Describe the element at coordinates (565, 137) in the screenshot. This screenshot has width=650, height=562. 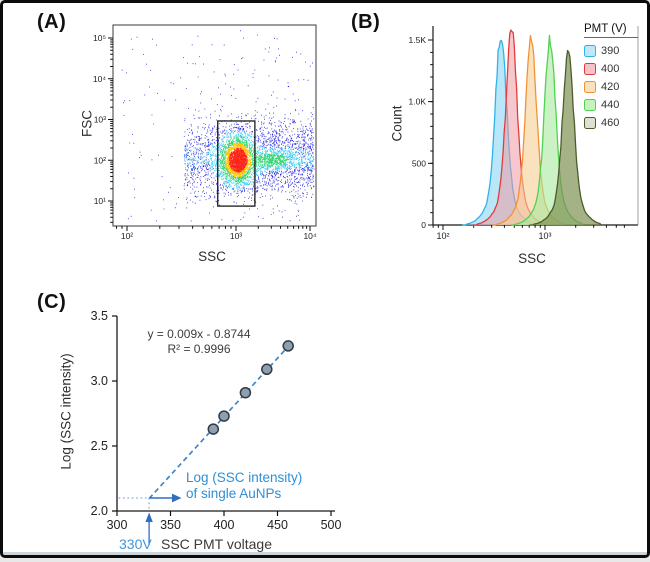
I see `histogram-460v` at that location.